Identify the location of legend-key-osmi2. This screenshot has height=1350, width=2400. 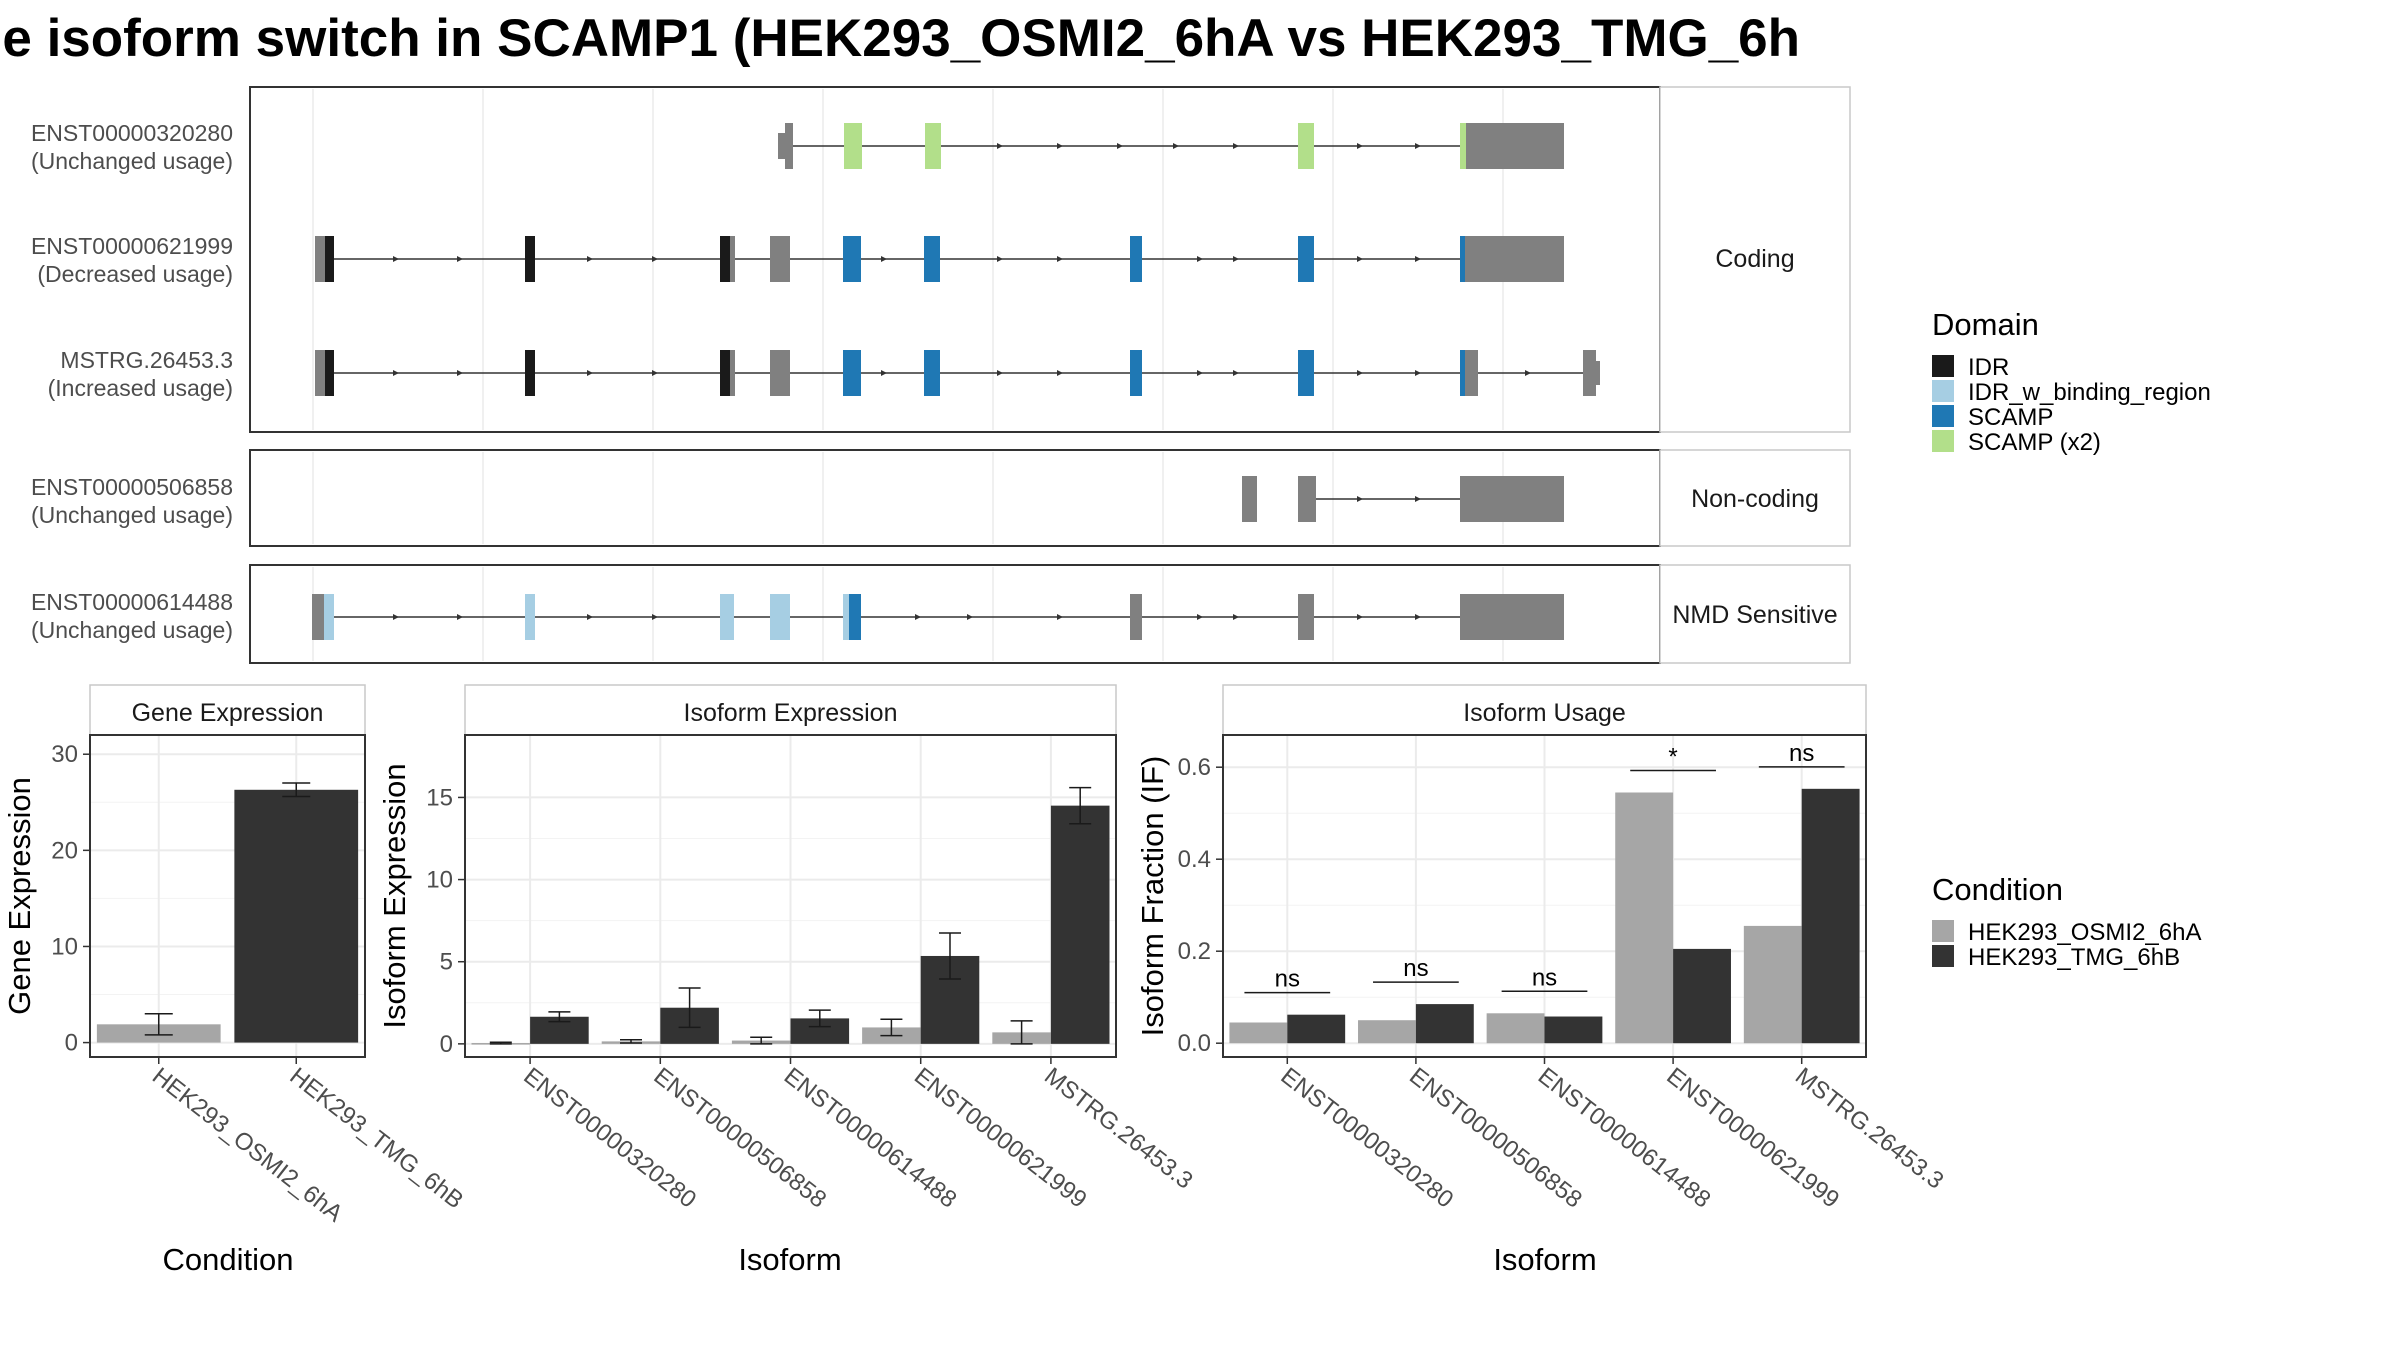
(1943, 931).